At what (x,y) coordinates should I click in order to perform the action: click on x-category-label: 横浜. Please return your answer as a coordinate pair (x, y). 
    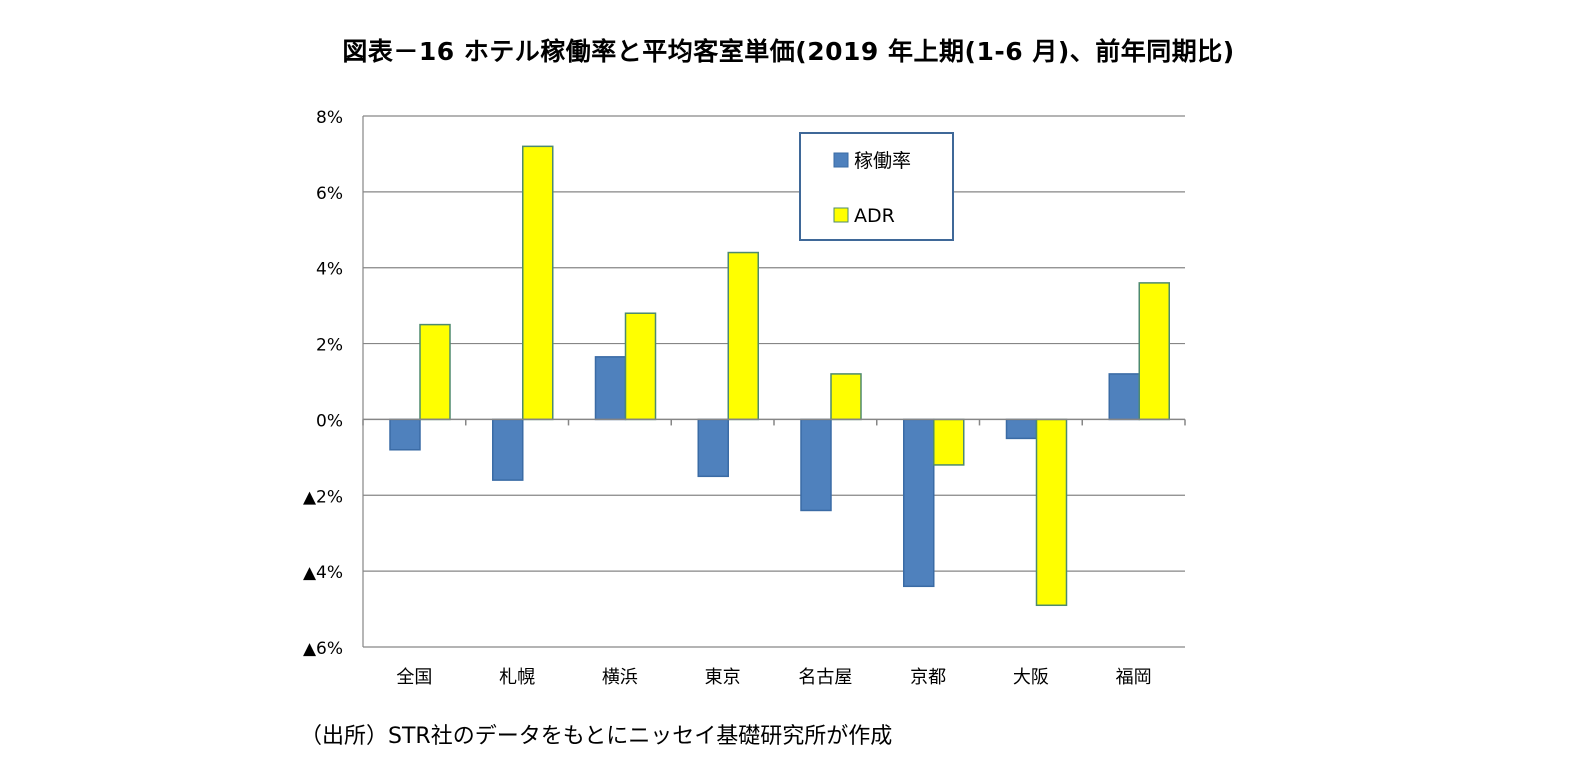
    Looking at the image, I should click on (620, 677).